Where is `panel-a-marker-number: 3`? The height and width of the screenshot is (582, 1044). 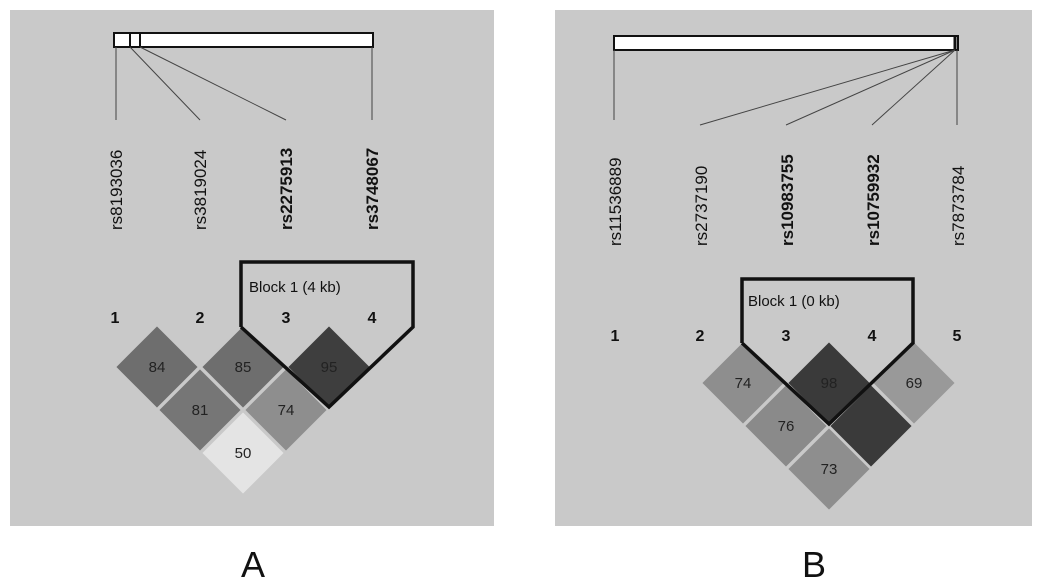
panel-a-marker-number: 3 is located at coordinates (286, 318).